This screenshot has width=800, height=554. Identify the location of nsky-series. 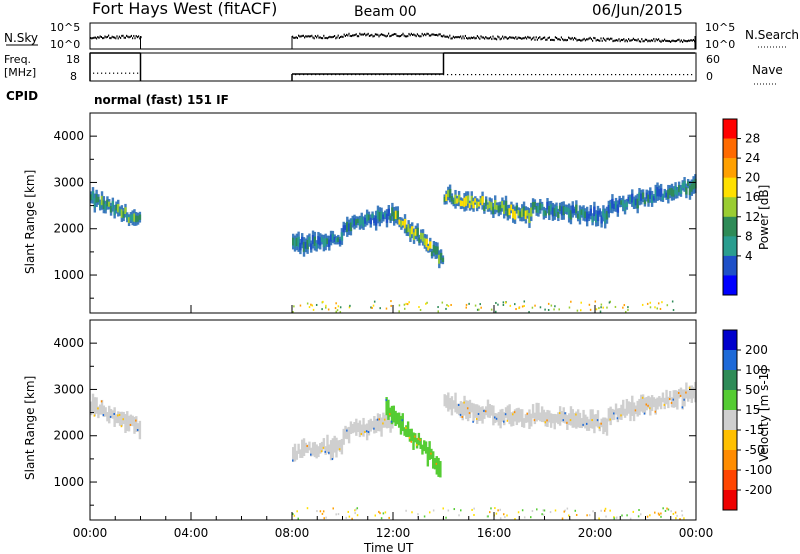
(393, 40).